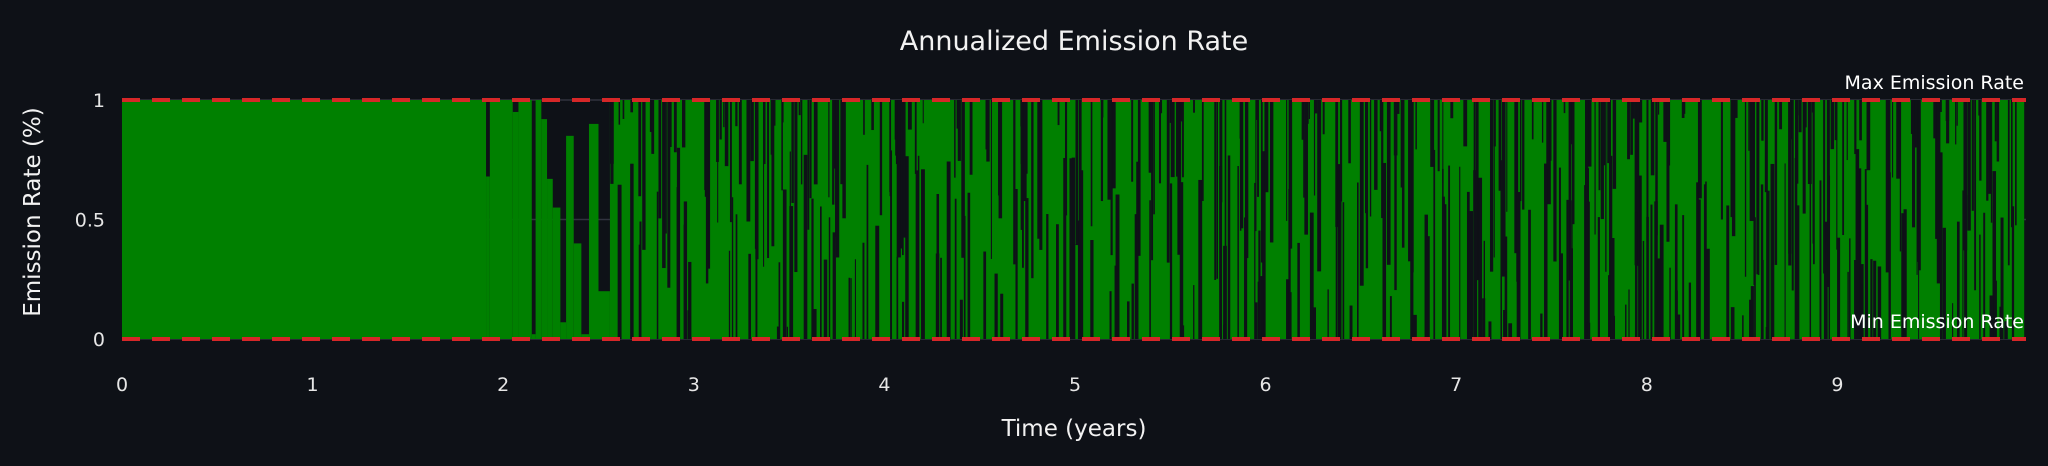  Describe the element at coordinates (99, 340) in the screenshot. I see `y-tick-label: 0` at that location.